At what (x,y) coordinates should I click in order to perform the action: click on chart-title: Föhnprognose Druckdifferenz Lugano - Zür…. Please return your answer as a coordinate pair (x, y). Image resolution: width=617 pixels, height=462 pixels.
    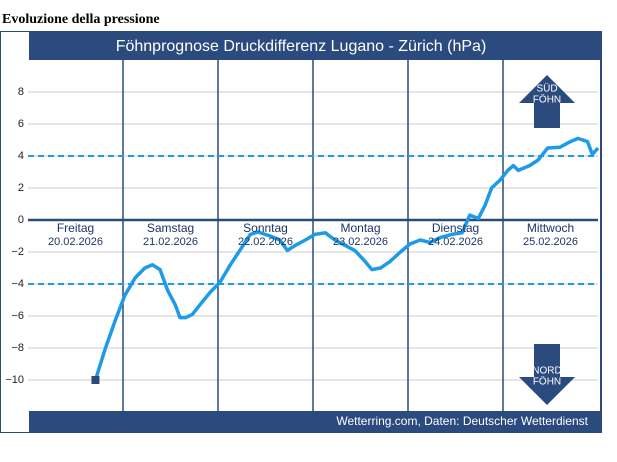
    Looking at the image, I should click on (301, 46).